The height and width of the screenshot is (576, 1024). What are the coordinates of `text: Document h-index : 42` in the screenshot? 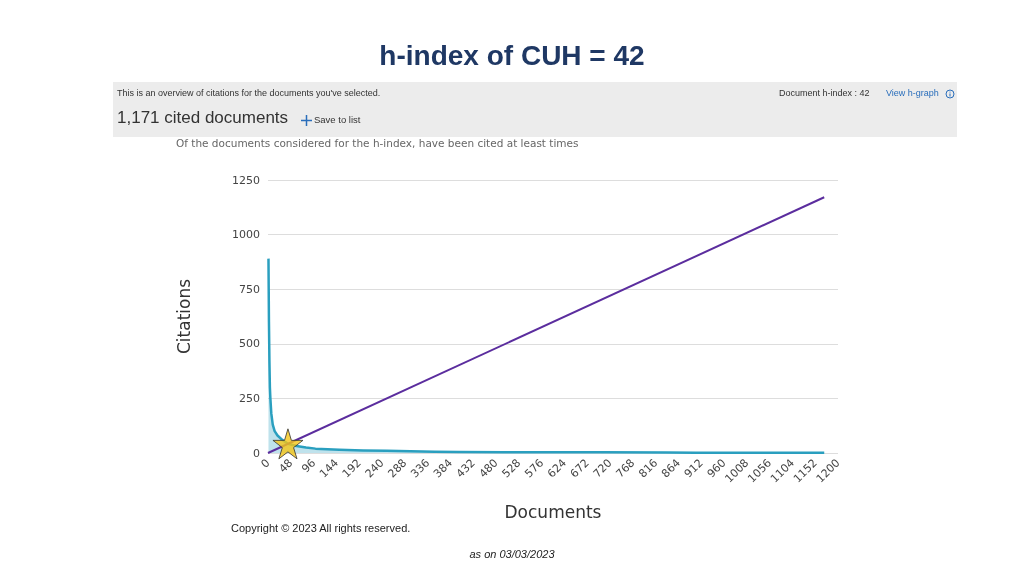 It's located at (824, 93).